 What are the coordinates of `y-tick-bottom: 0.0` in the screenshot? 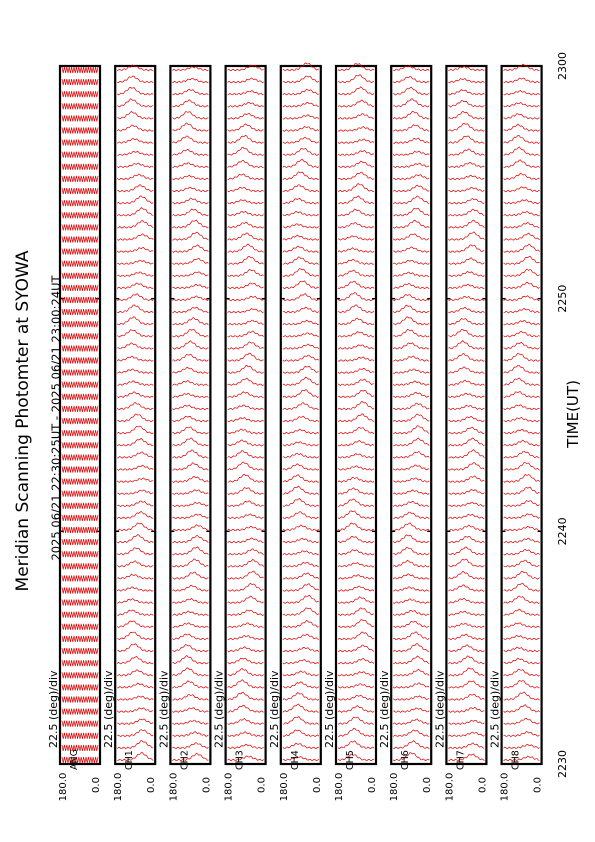 It's located at (427, 785).